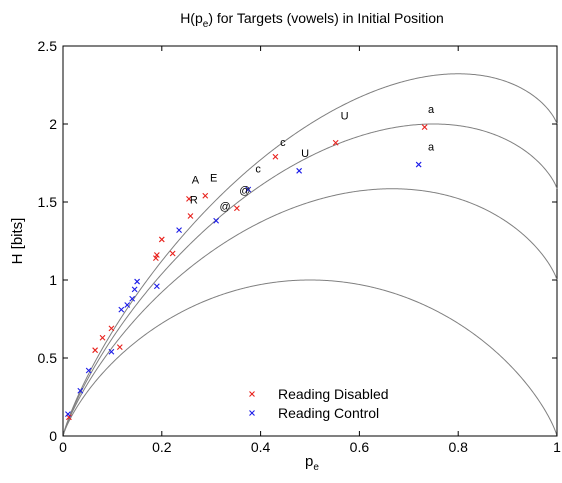  What do you see at coordinates (196, 180) in the screenshot?
I see `point-annotation: A` at bounding box center [196, 180].